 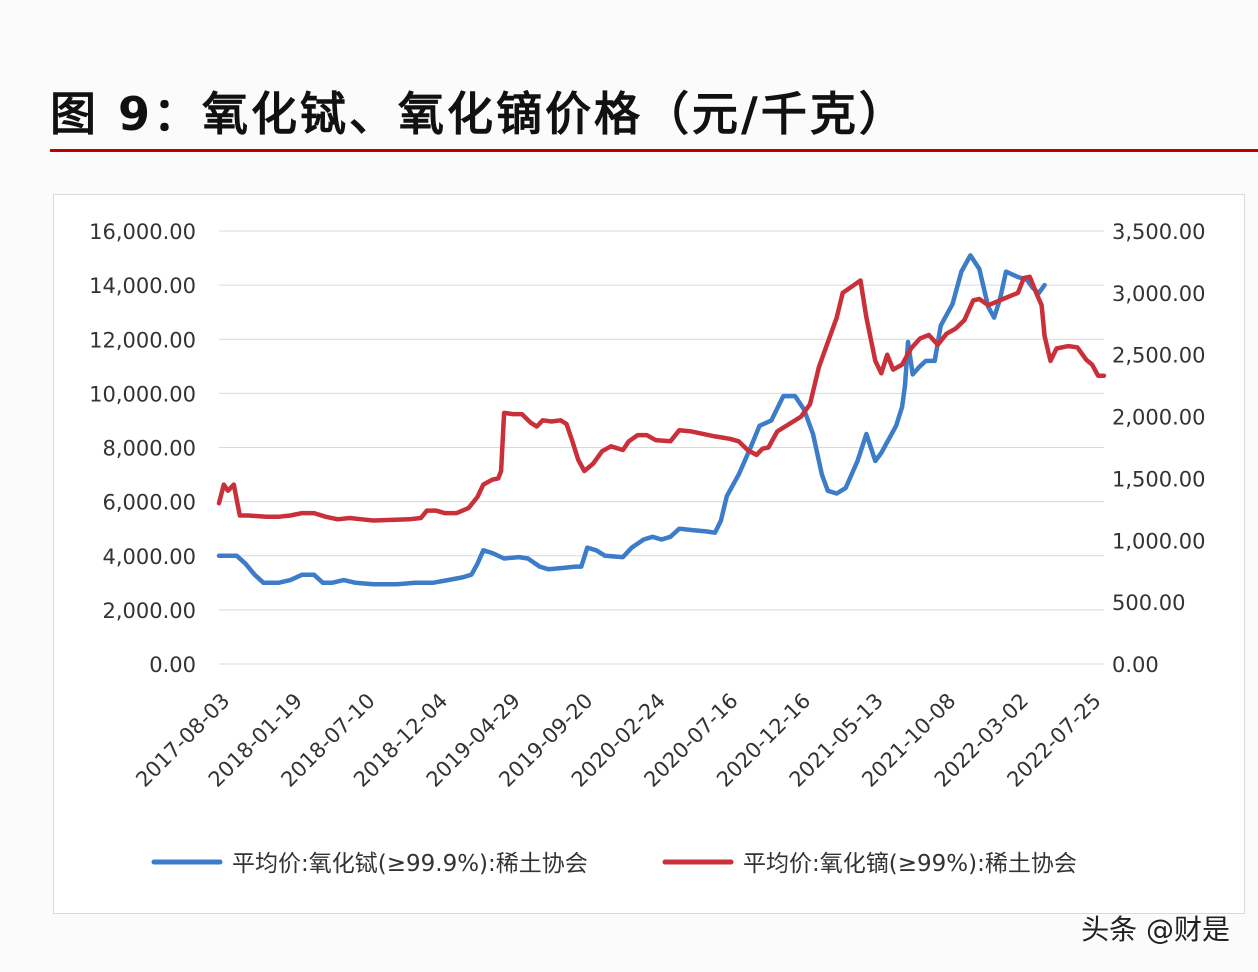 What do you see at coordinates (149, 503) in the screenshot?
I see `left-axis-tick-label: 6,000.00` at bounding box center [149, 503].